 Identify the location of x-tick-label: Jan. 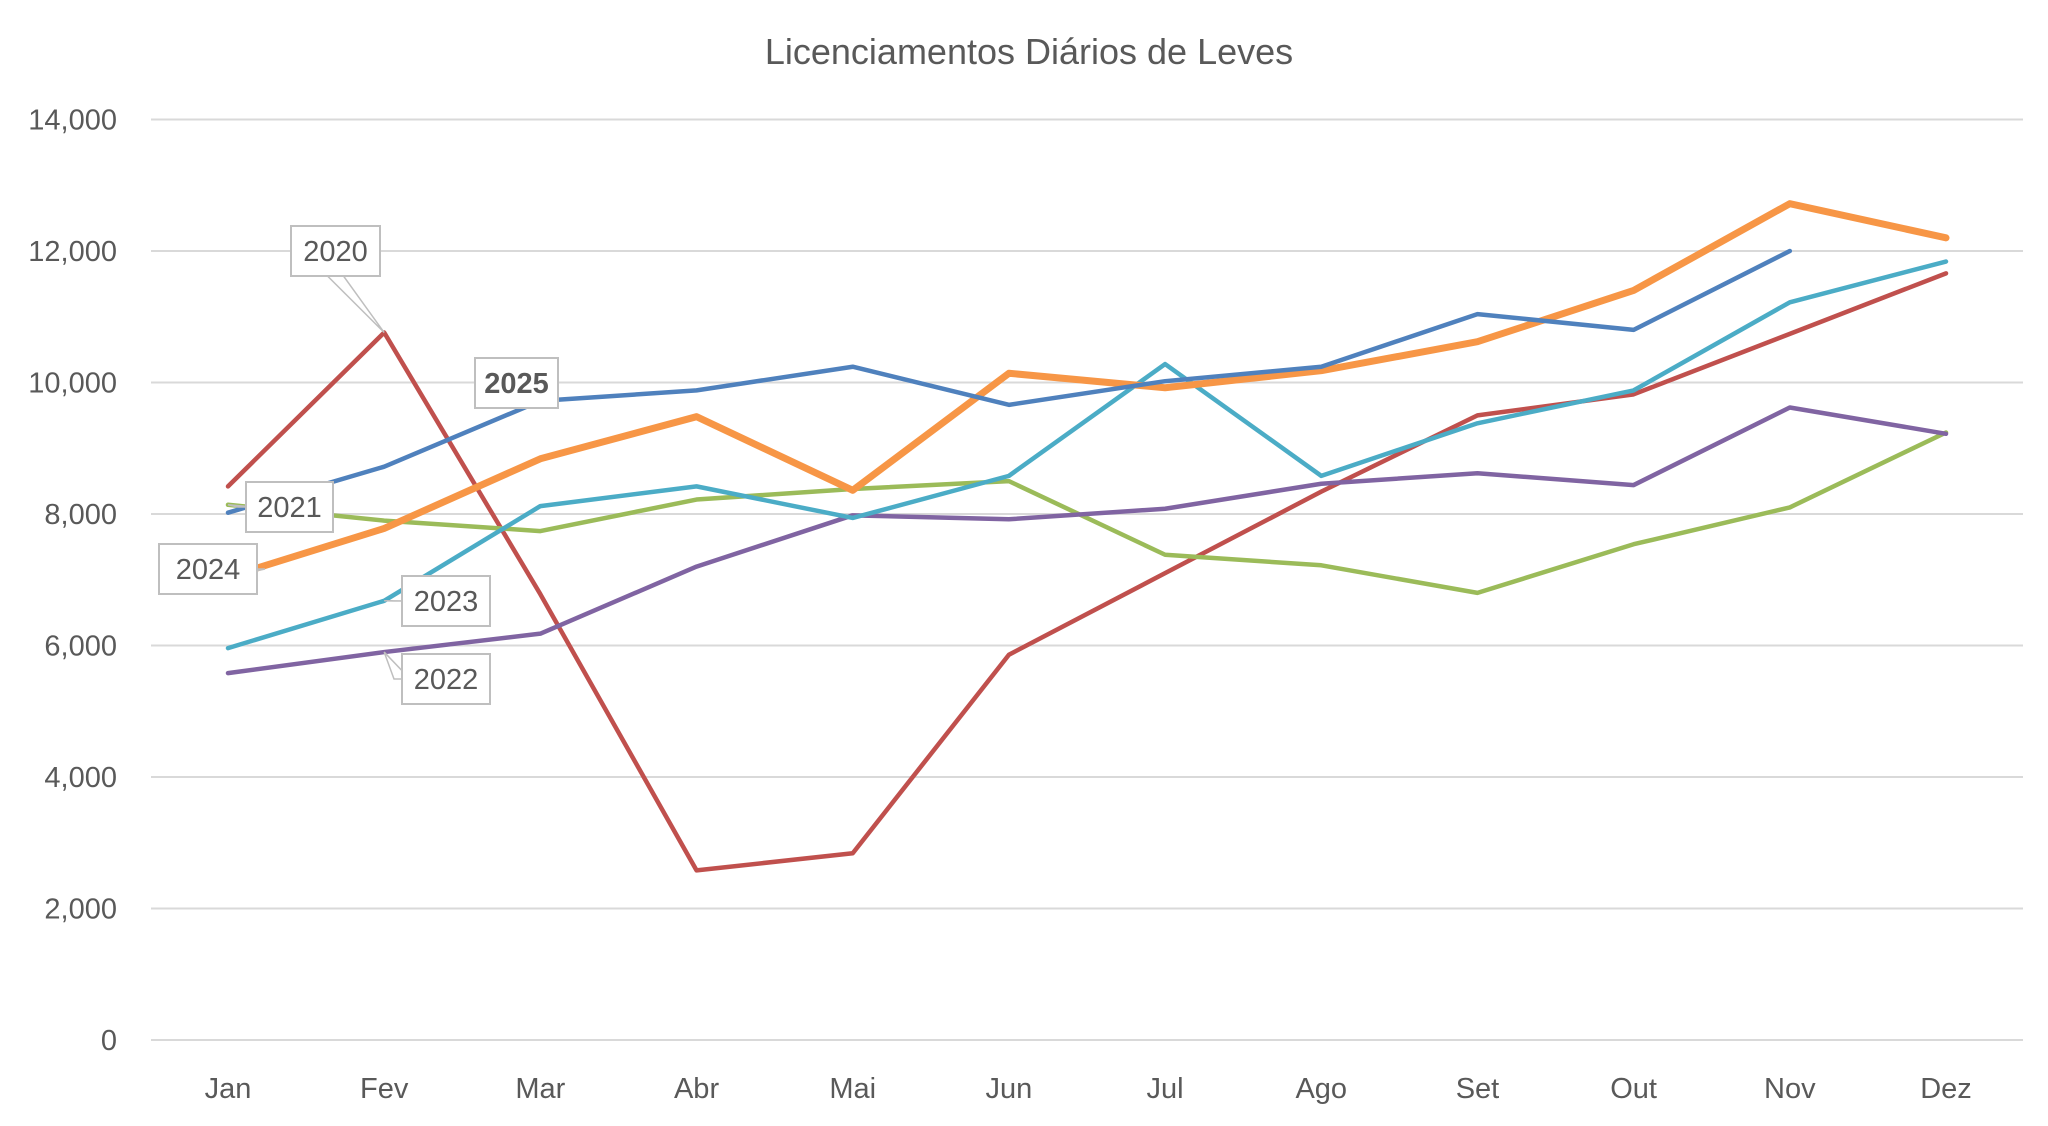
(228, 1089).